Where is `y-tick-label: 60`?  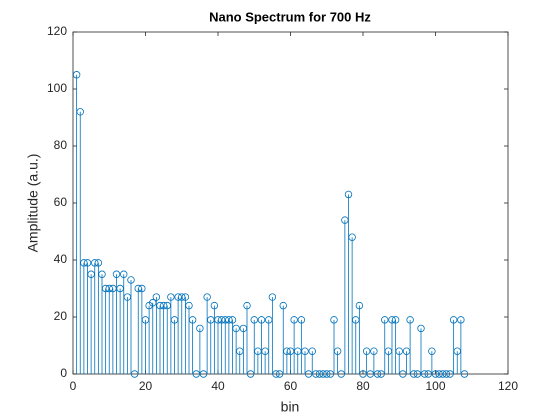
y-tick-label: 60 is located at coordinates (61, 202).